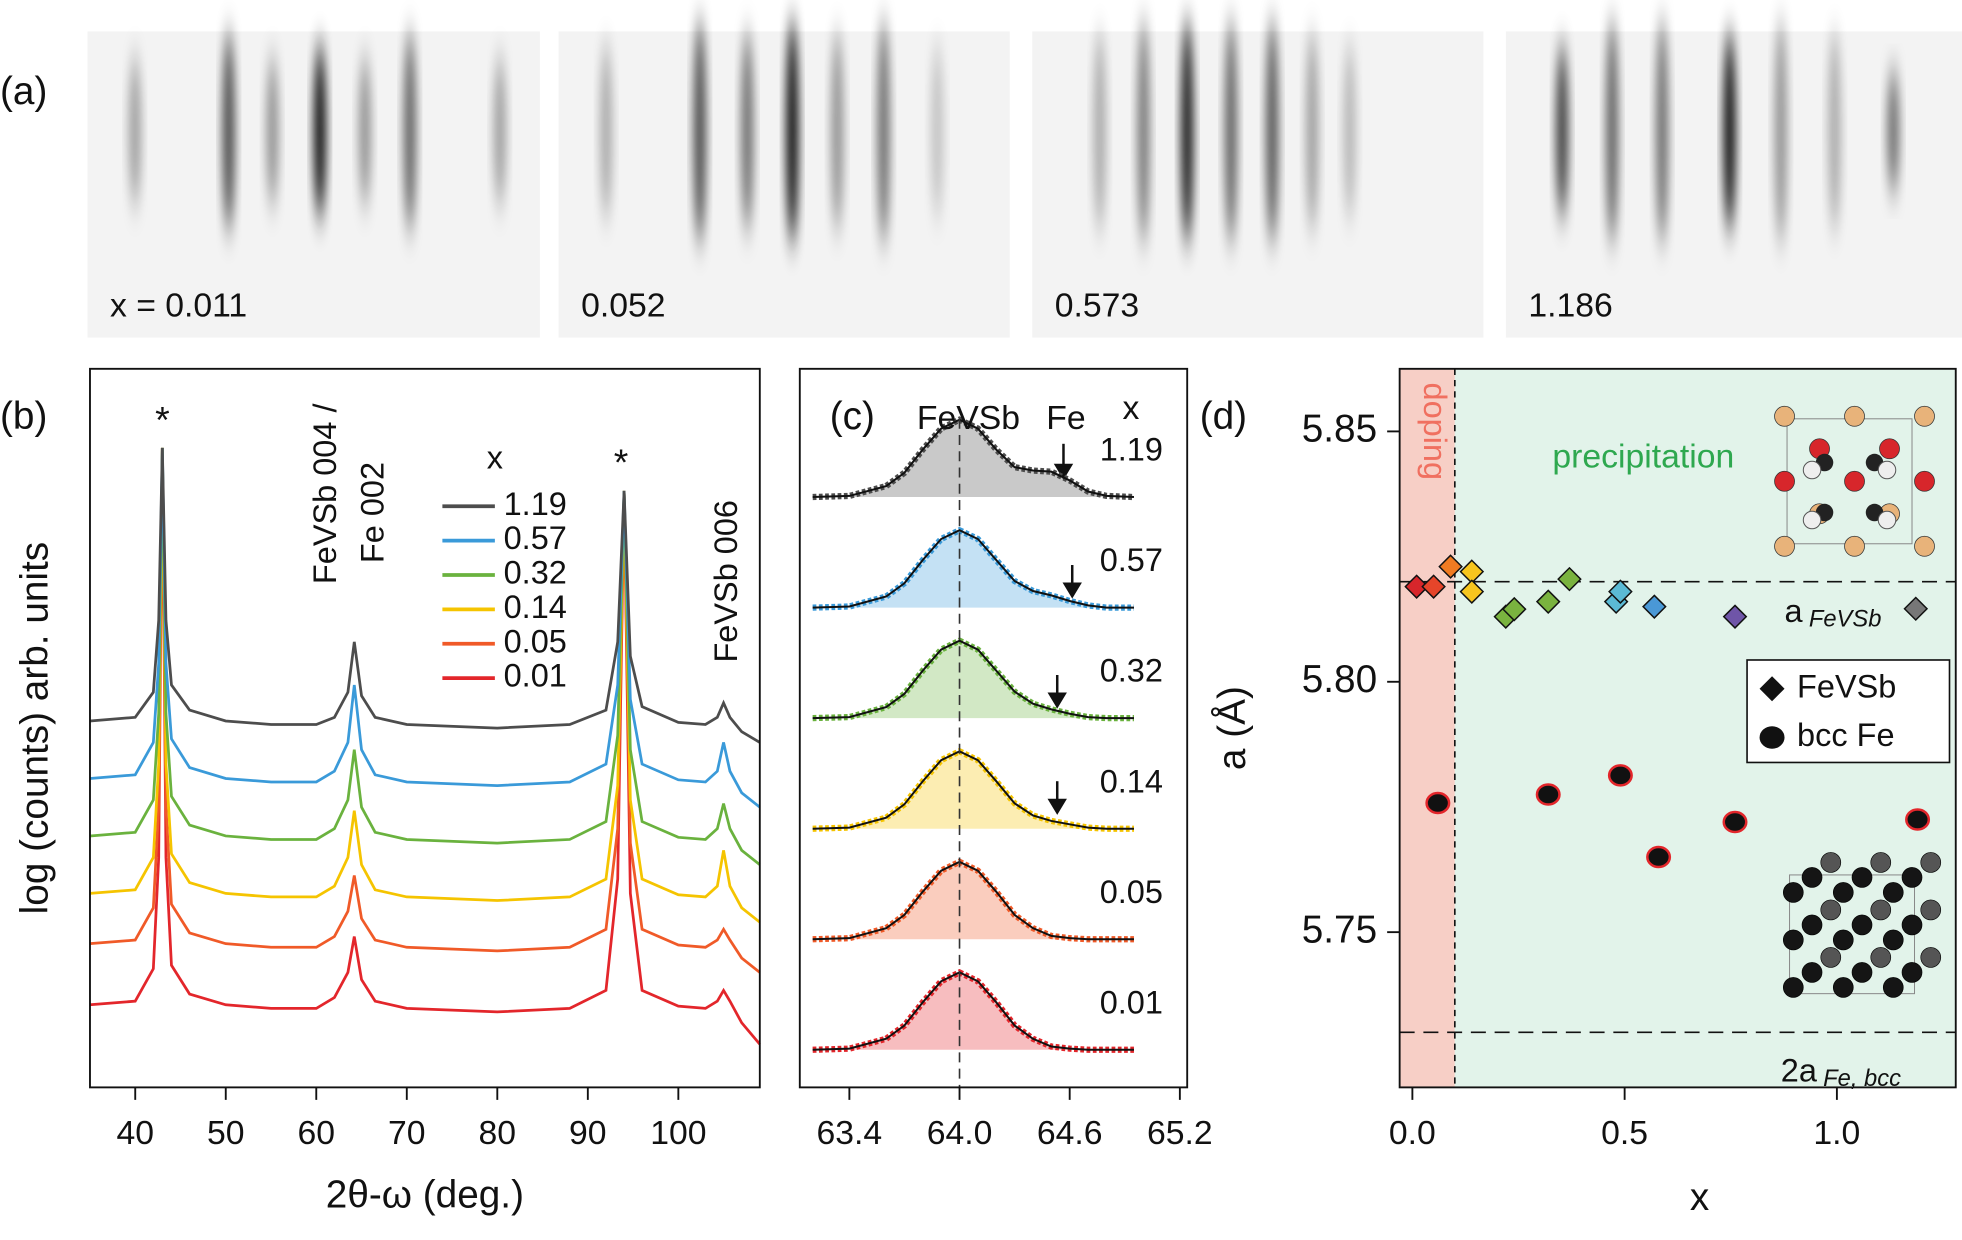 The width and height of the screenshot is (1962, 1240). What do you see at coordinates (1794, 610) in the screenshot?
I see `reference-main: a` at bounding box center [1794, 610].